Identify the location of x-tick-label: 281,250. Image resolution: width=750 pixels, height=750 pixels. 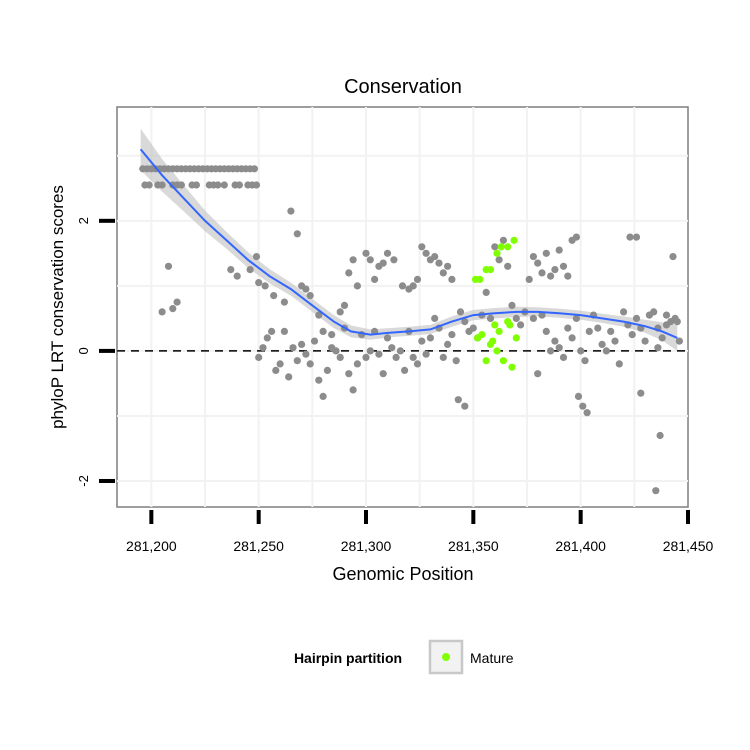
(258, 546).